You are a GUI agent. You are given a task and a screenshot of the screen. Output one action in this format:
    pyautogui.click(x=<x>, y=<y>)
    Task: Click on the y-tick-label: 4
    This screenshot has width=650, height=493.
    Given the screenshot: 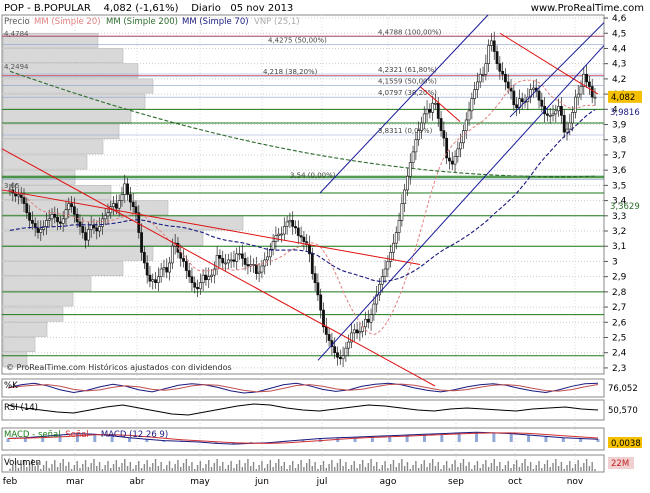 What is the action you would take?
    pyautogui.click(x=615, y=110)
    